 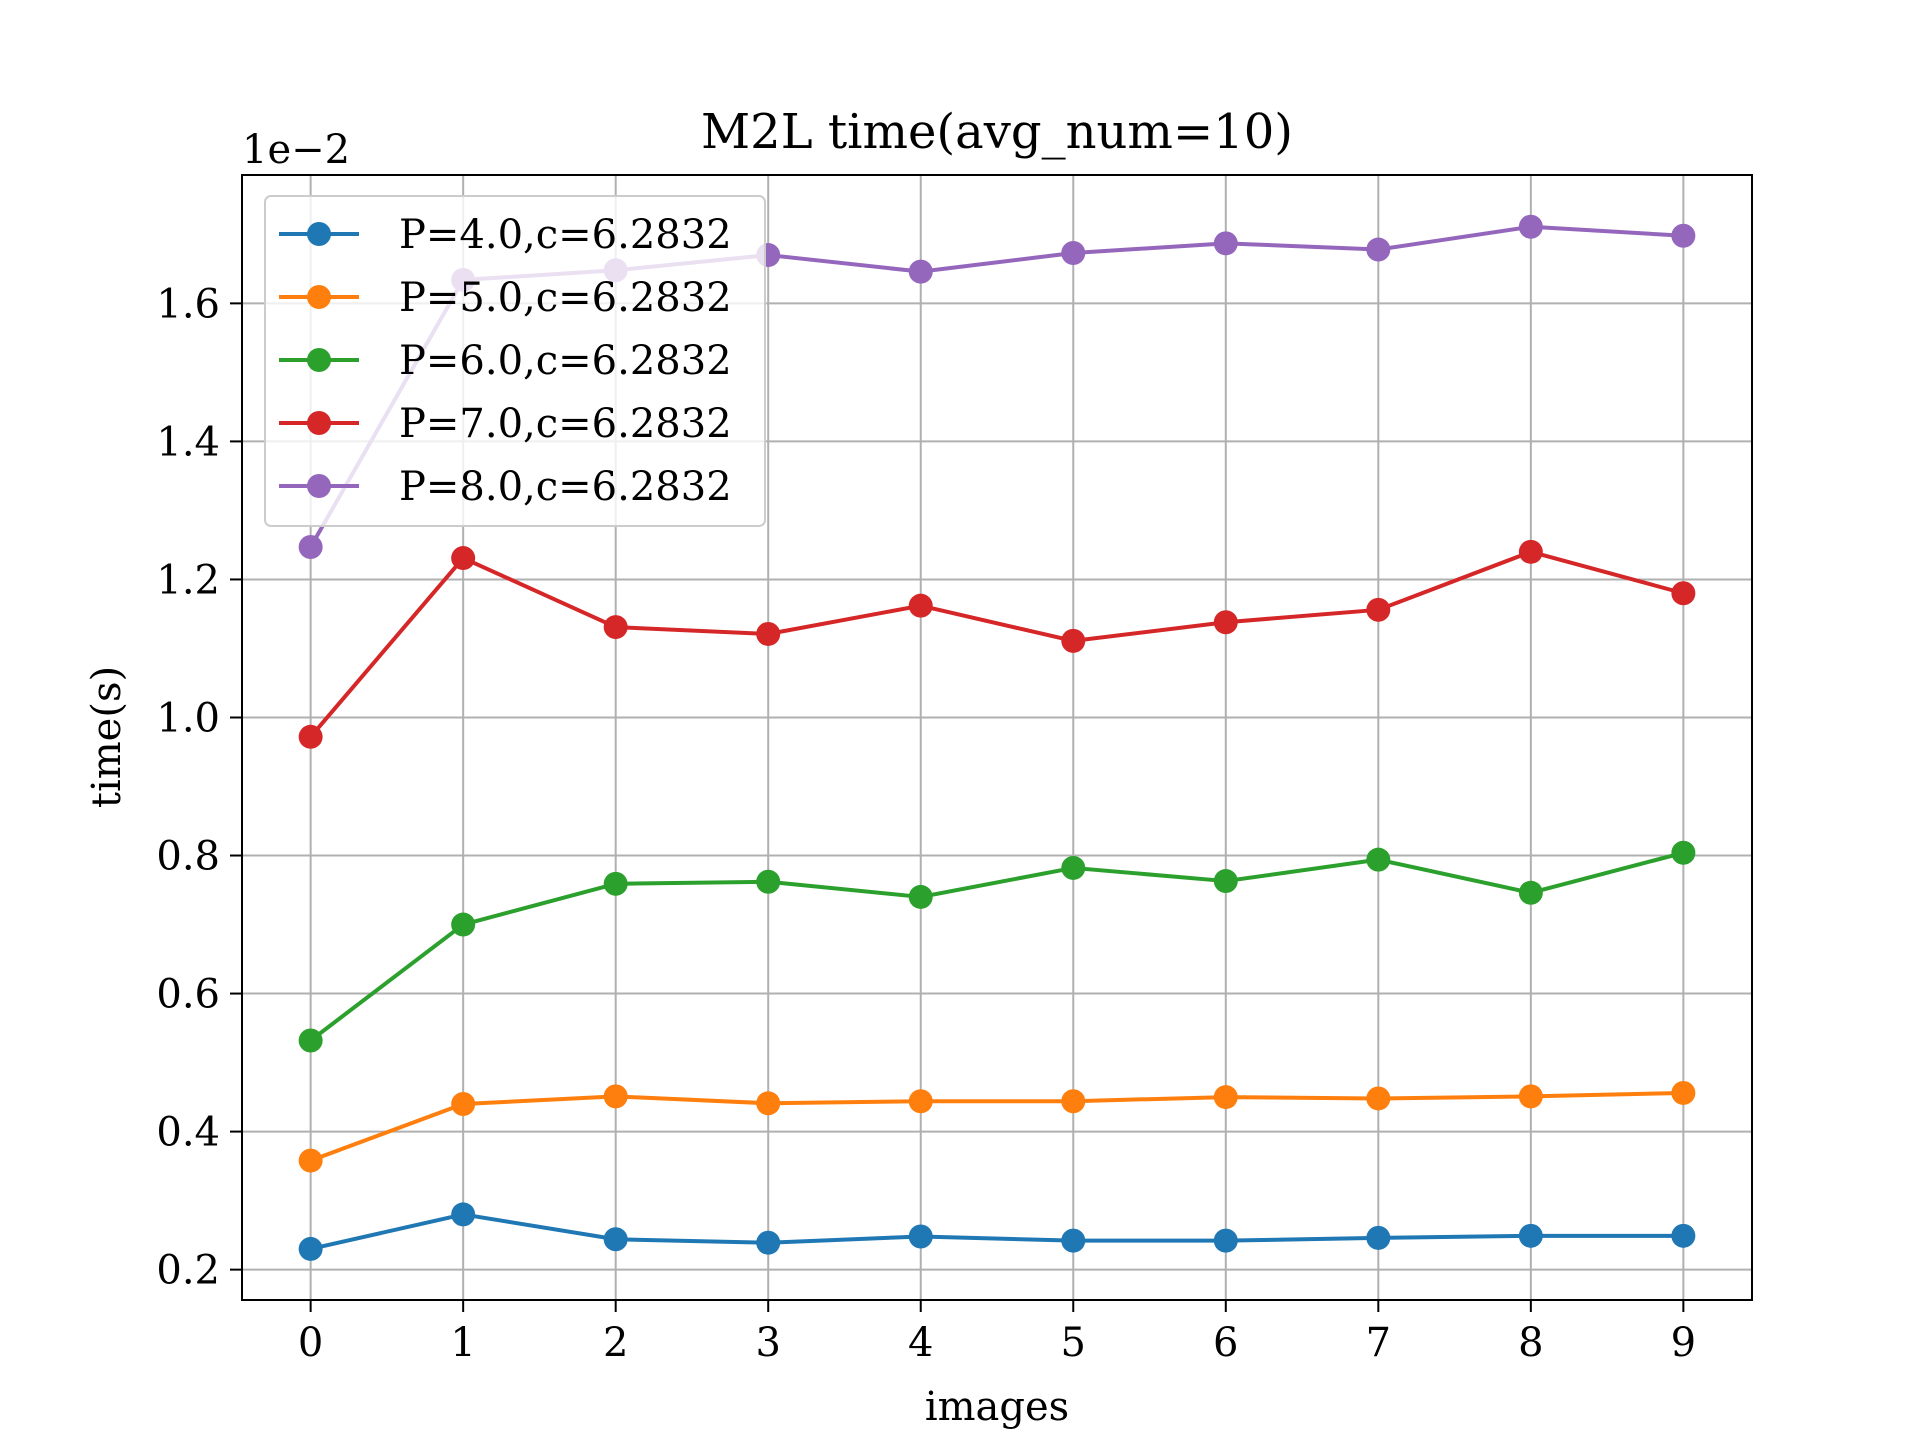 What do you see at coordinates (107, 737) in the screenshot?
I see `y-axis-label: time(s)` at bounding box center [107, 737].